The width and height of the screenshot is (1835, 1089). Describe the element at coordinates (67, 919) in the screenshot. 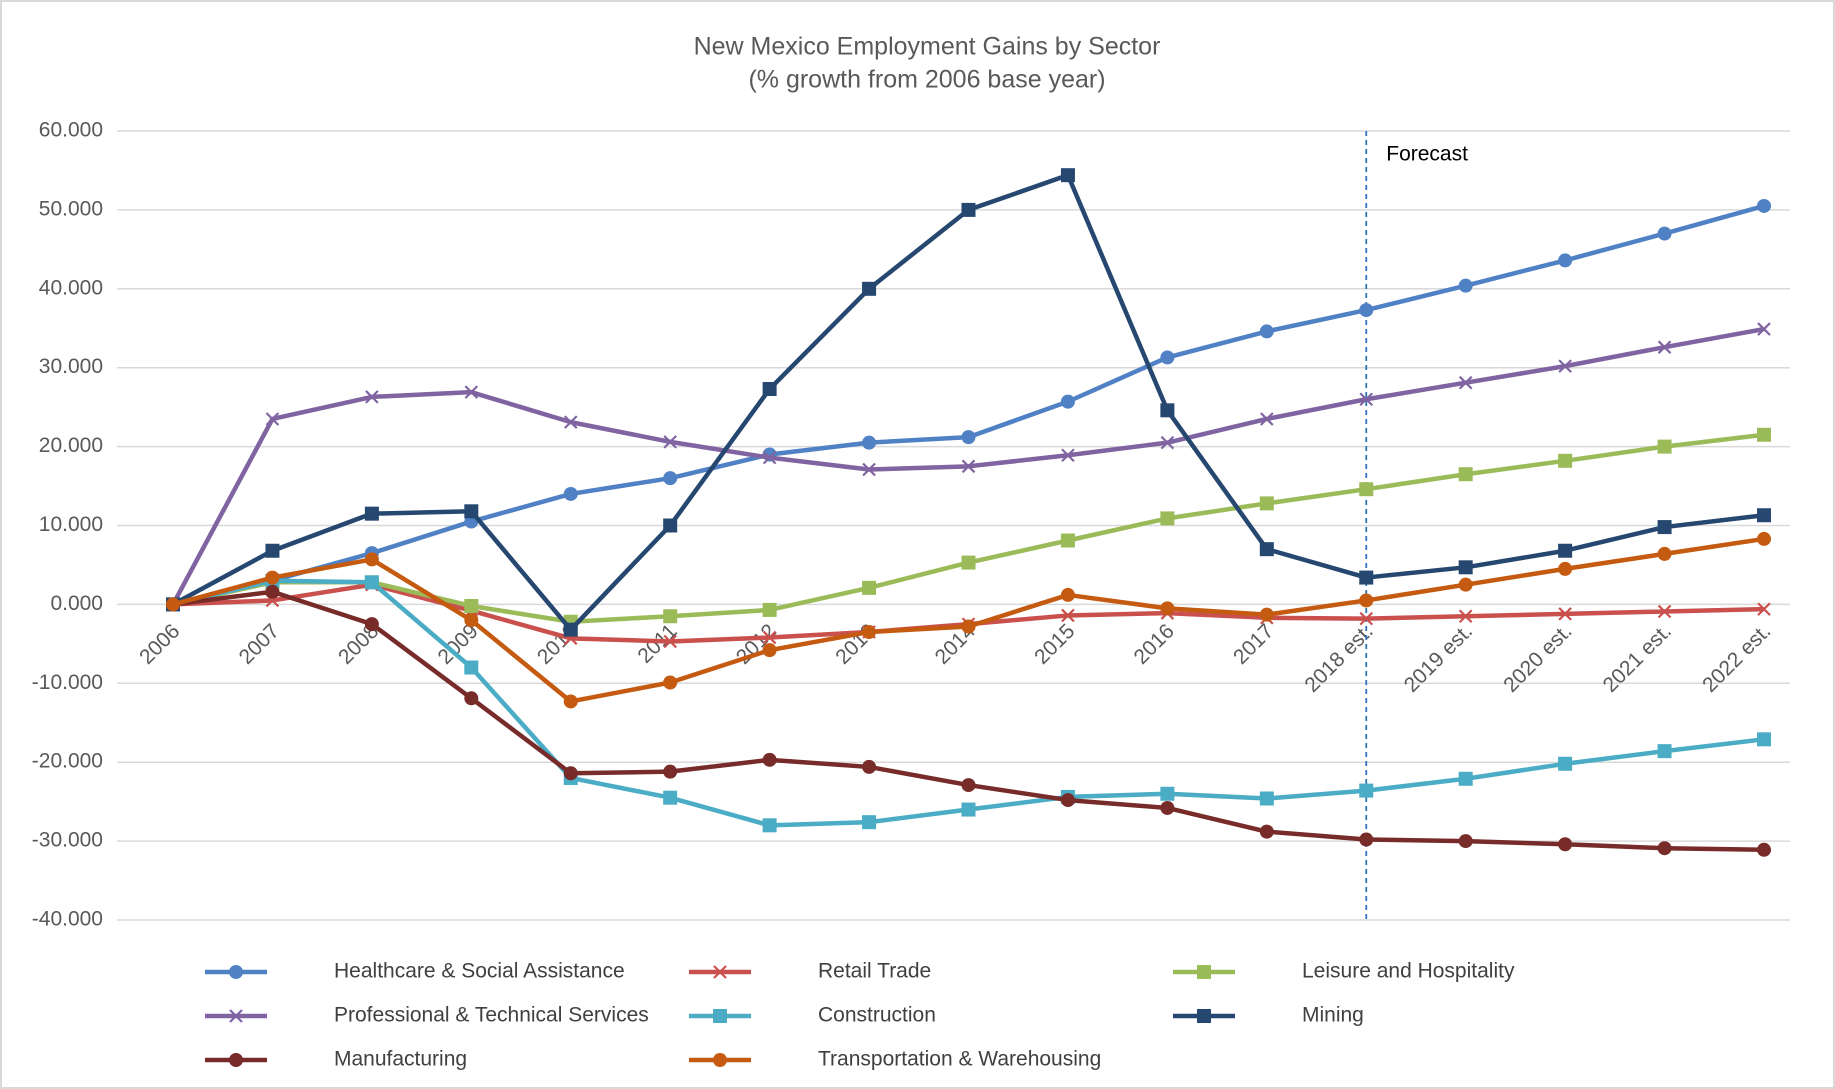

I see `y-tick-label: -40.000` at that location.